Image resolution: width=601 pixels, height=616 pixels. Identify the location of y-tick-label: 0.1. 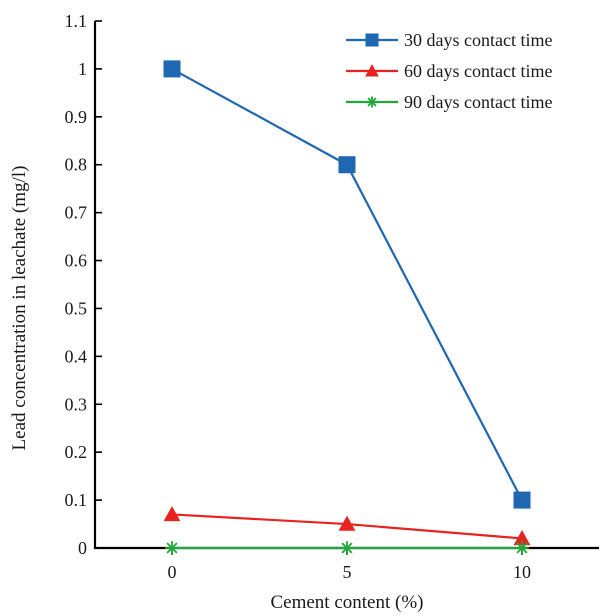
(76, 500).